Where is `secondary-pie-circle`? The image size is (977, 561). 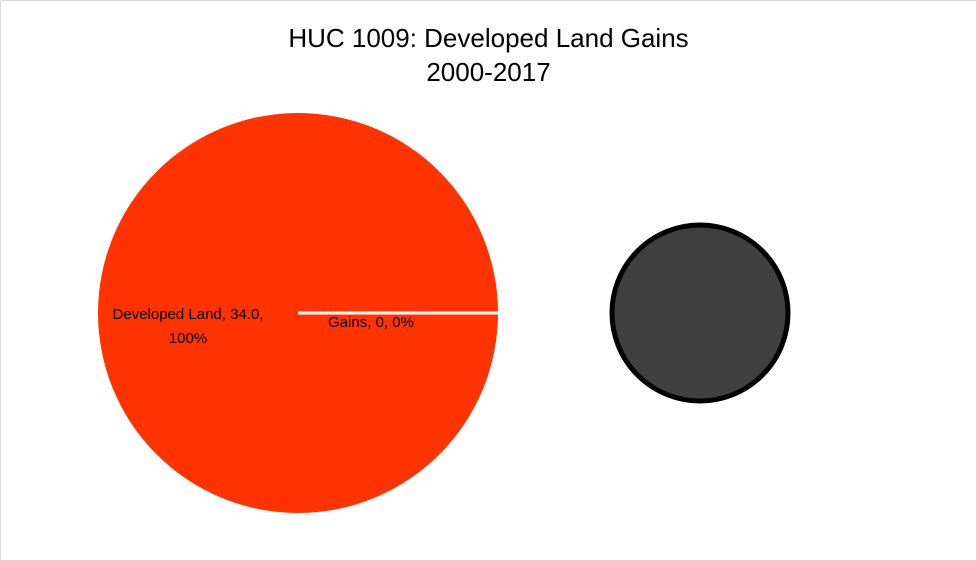 secondary-pie-circle is located at coordinates (700, 313).